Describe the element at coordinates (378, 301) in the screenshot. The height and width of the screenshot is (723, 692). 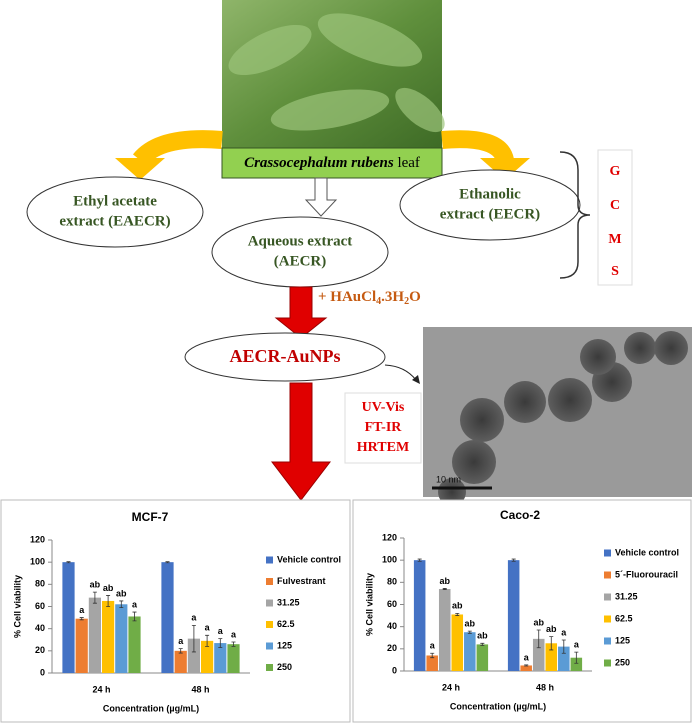
I see `reagent-sub: 4` at that location.